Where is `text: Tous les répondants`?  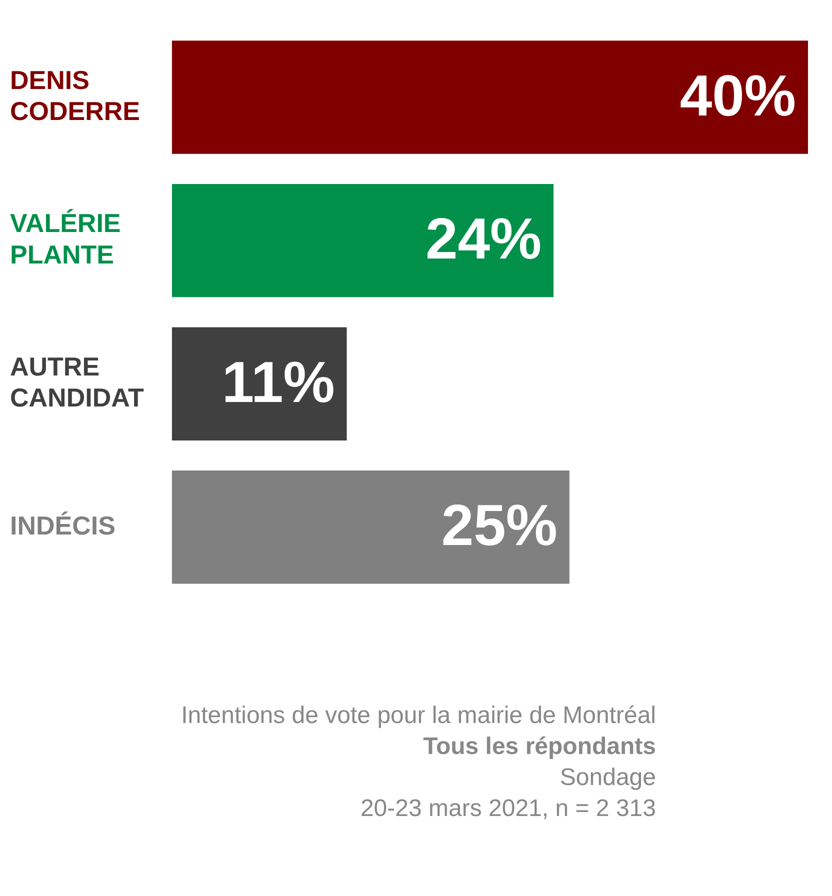 text: Tous les répondants is located at coordinates (539, 747).